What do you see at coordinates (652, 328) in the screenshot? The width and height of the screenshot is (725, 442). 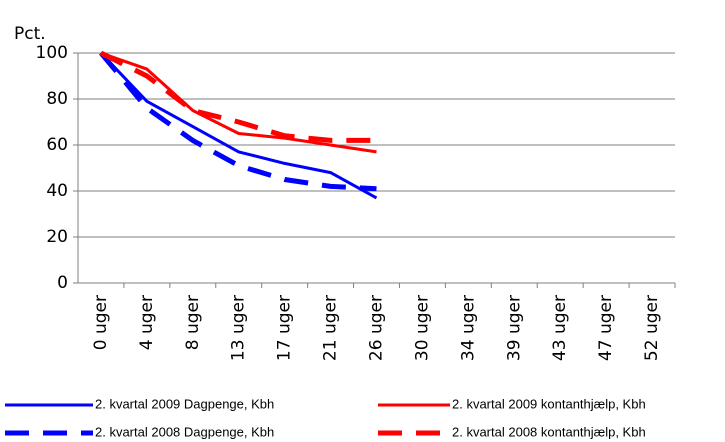 I see `x-tick-label: 52 uger` at bounding box center [652, 328].